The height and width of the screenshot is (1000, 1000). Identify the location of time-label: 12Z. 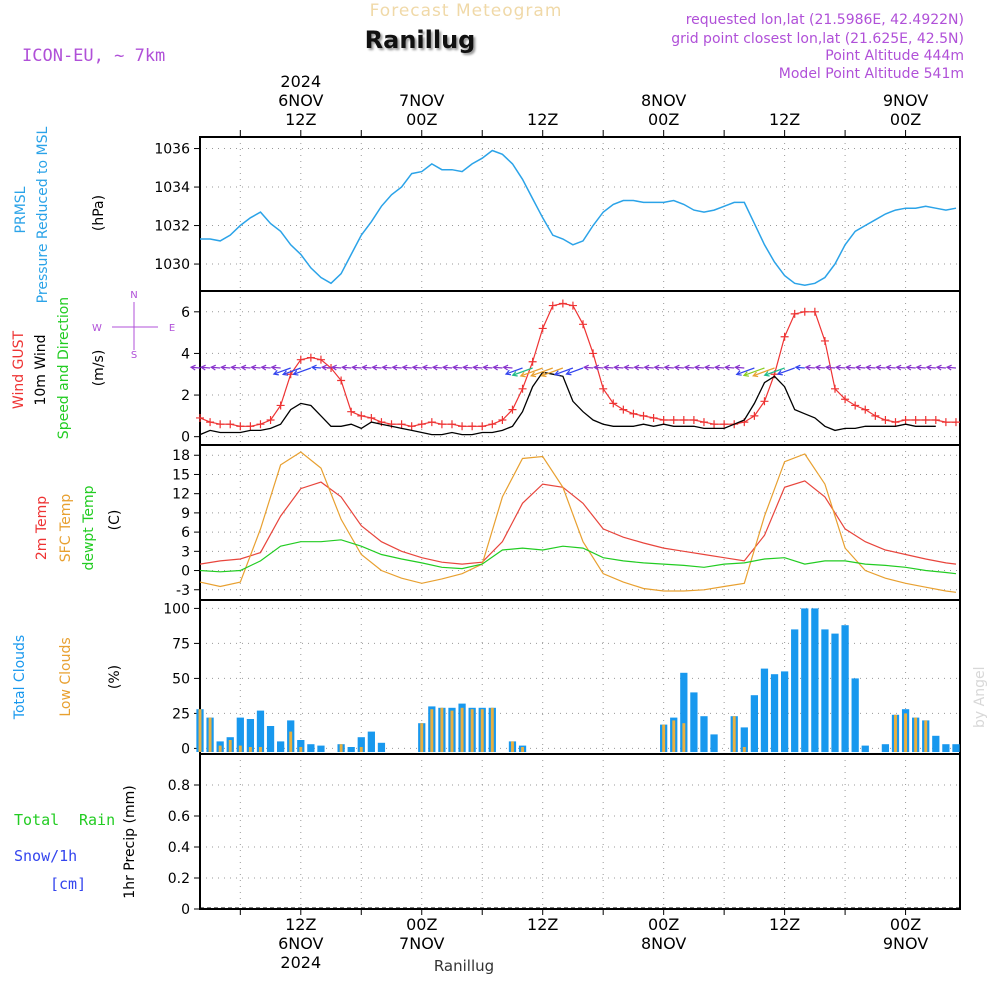
(784, 924).